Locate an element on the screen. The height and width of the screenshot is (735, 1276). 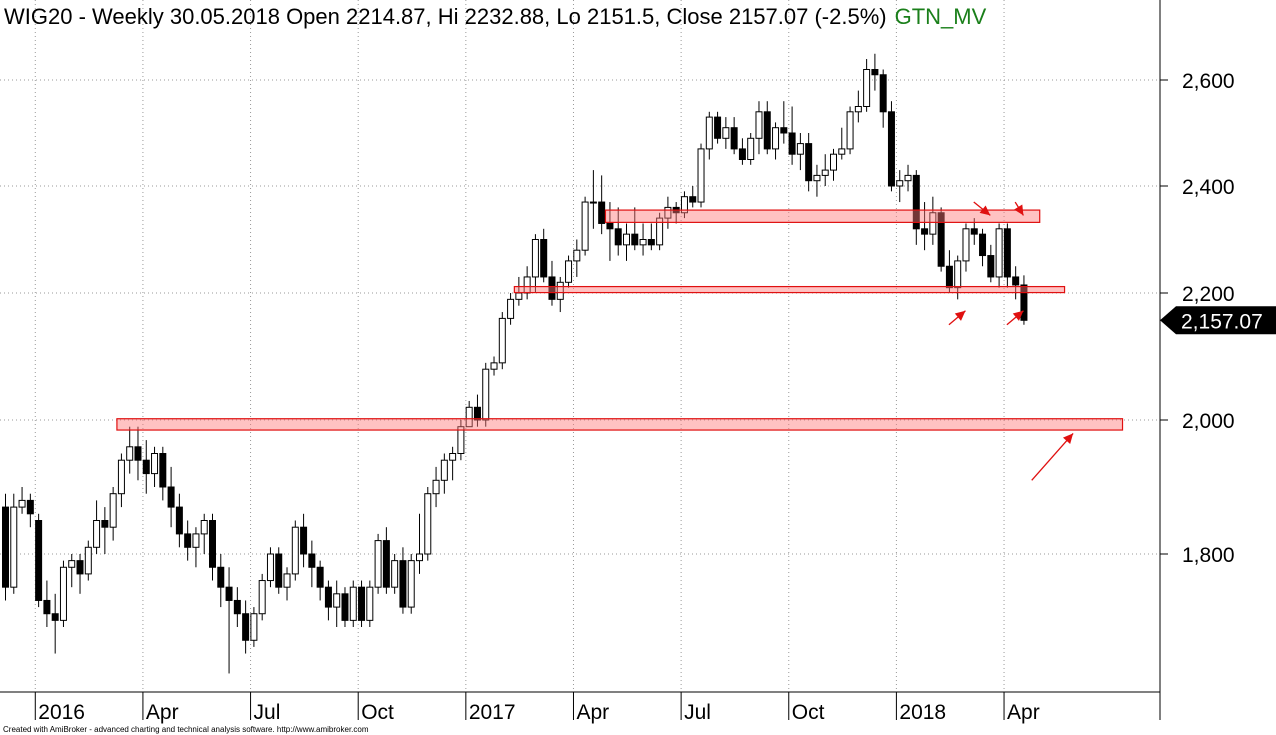
x-tick-label: Oct is located at coordinates (377, 712).